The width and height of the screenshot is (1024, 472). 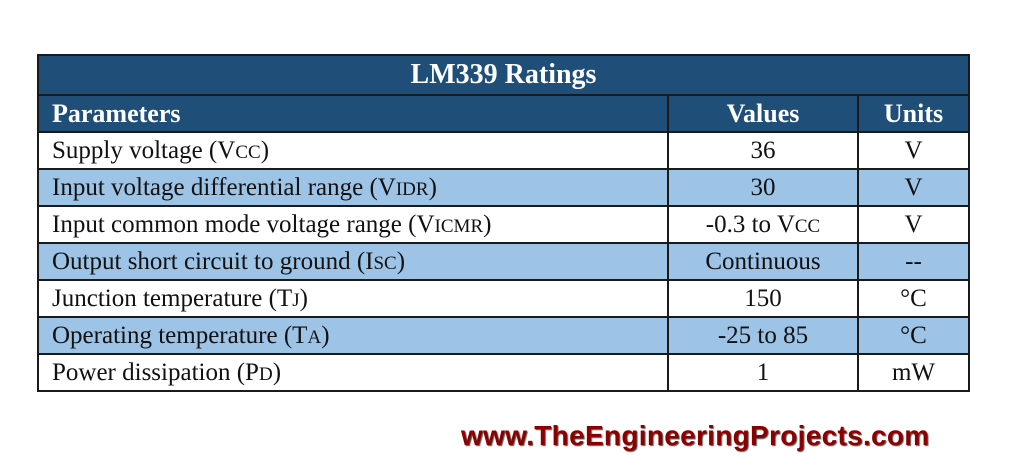 I want to click on value-cell: Continuous, so click(x=763, y=261).